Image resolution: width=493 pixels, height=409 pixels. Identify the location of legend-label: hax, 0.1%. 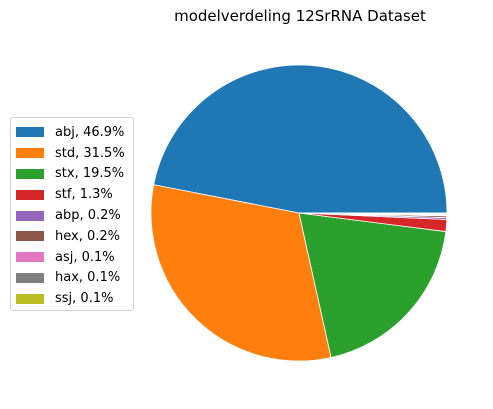
(88, 278).